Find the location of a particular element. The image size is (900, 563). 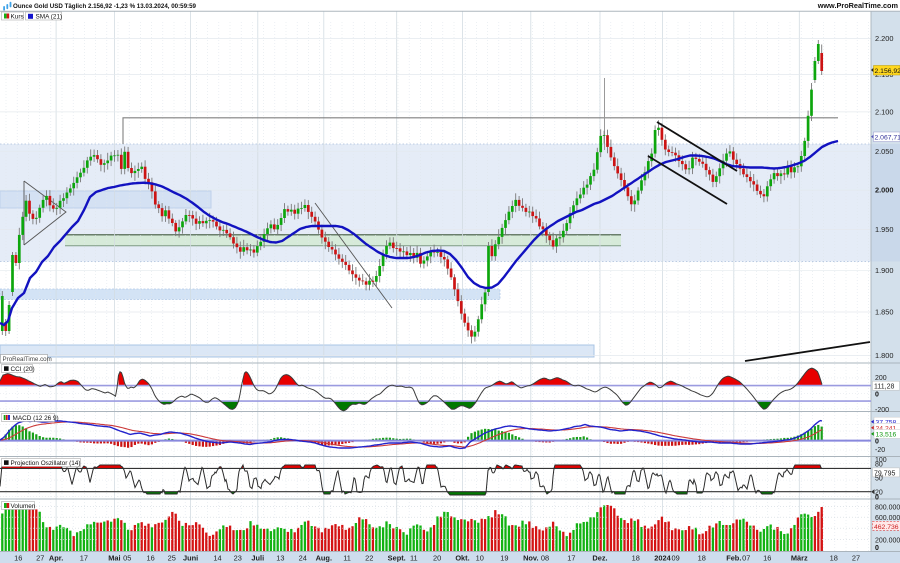

svg-text: 80 is located at coordinates (879, 464).